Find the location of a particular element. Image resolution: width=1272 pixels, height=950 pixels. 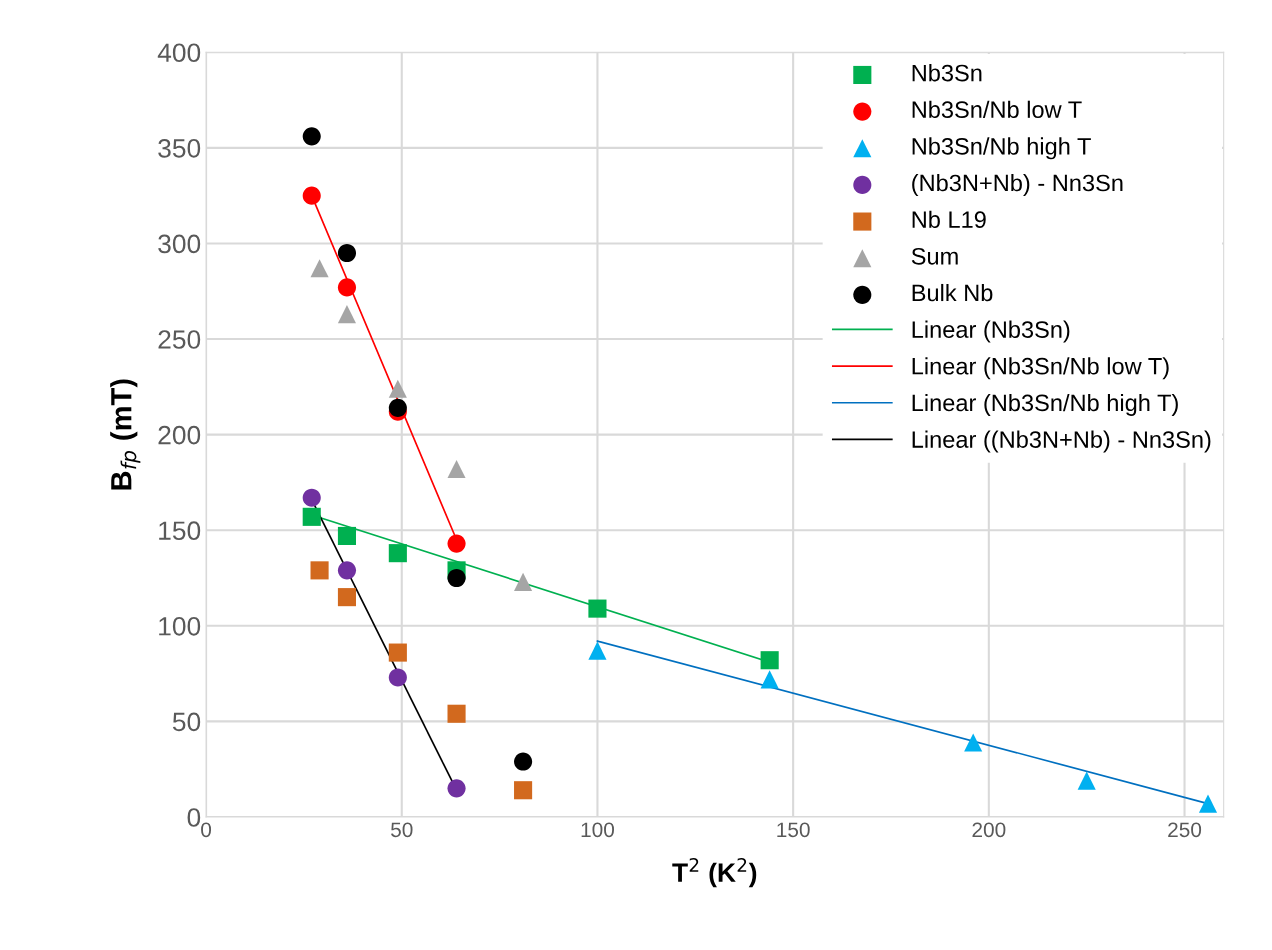

legend-label: Nb3Sn/Nb low T is located at coordinates (997, 109).